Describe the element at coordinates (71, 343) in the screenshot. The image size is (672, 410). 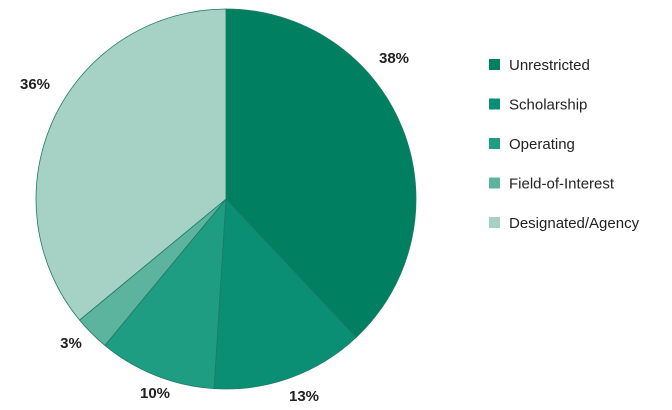
I see `slice-label: 3%` at that location.